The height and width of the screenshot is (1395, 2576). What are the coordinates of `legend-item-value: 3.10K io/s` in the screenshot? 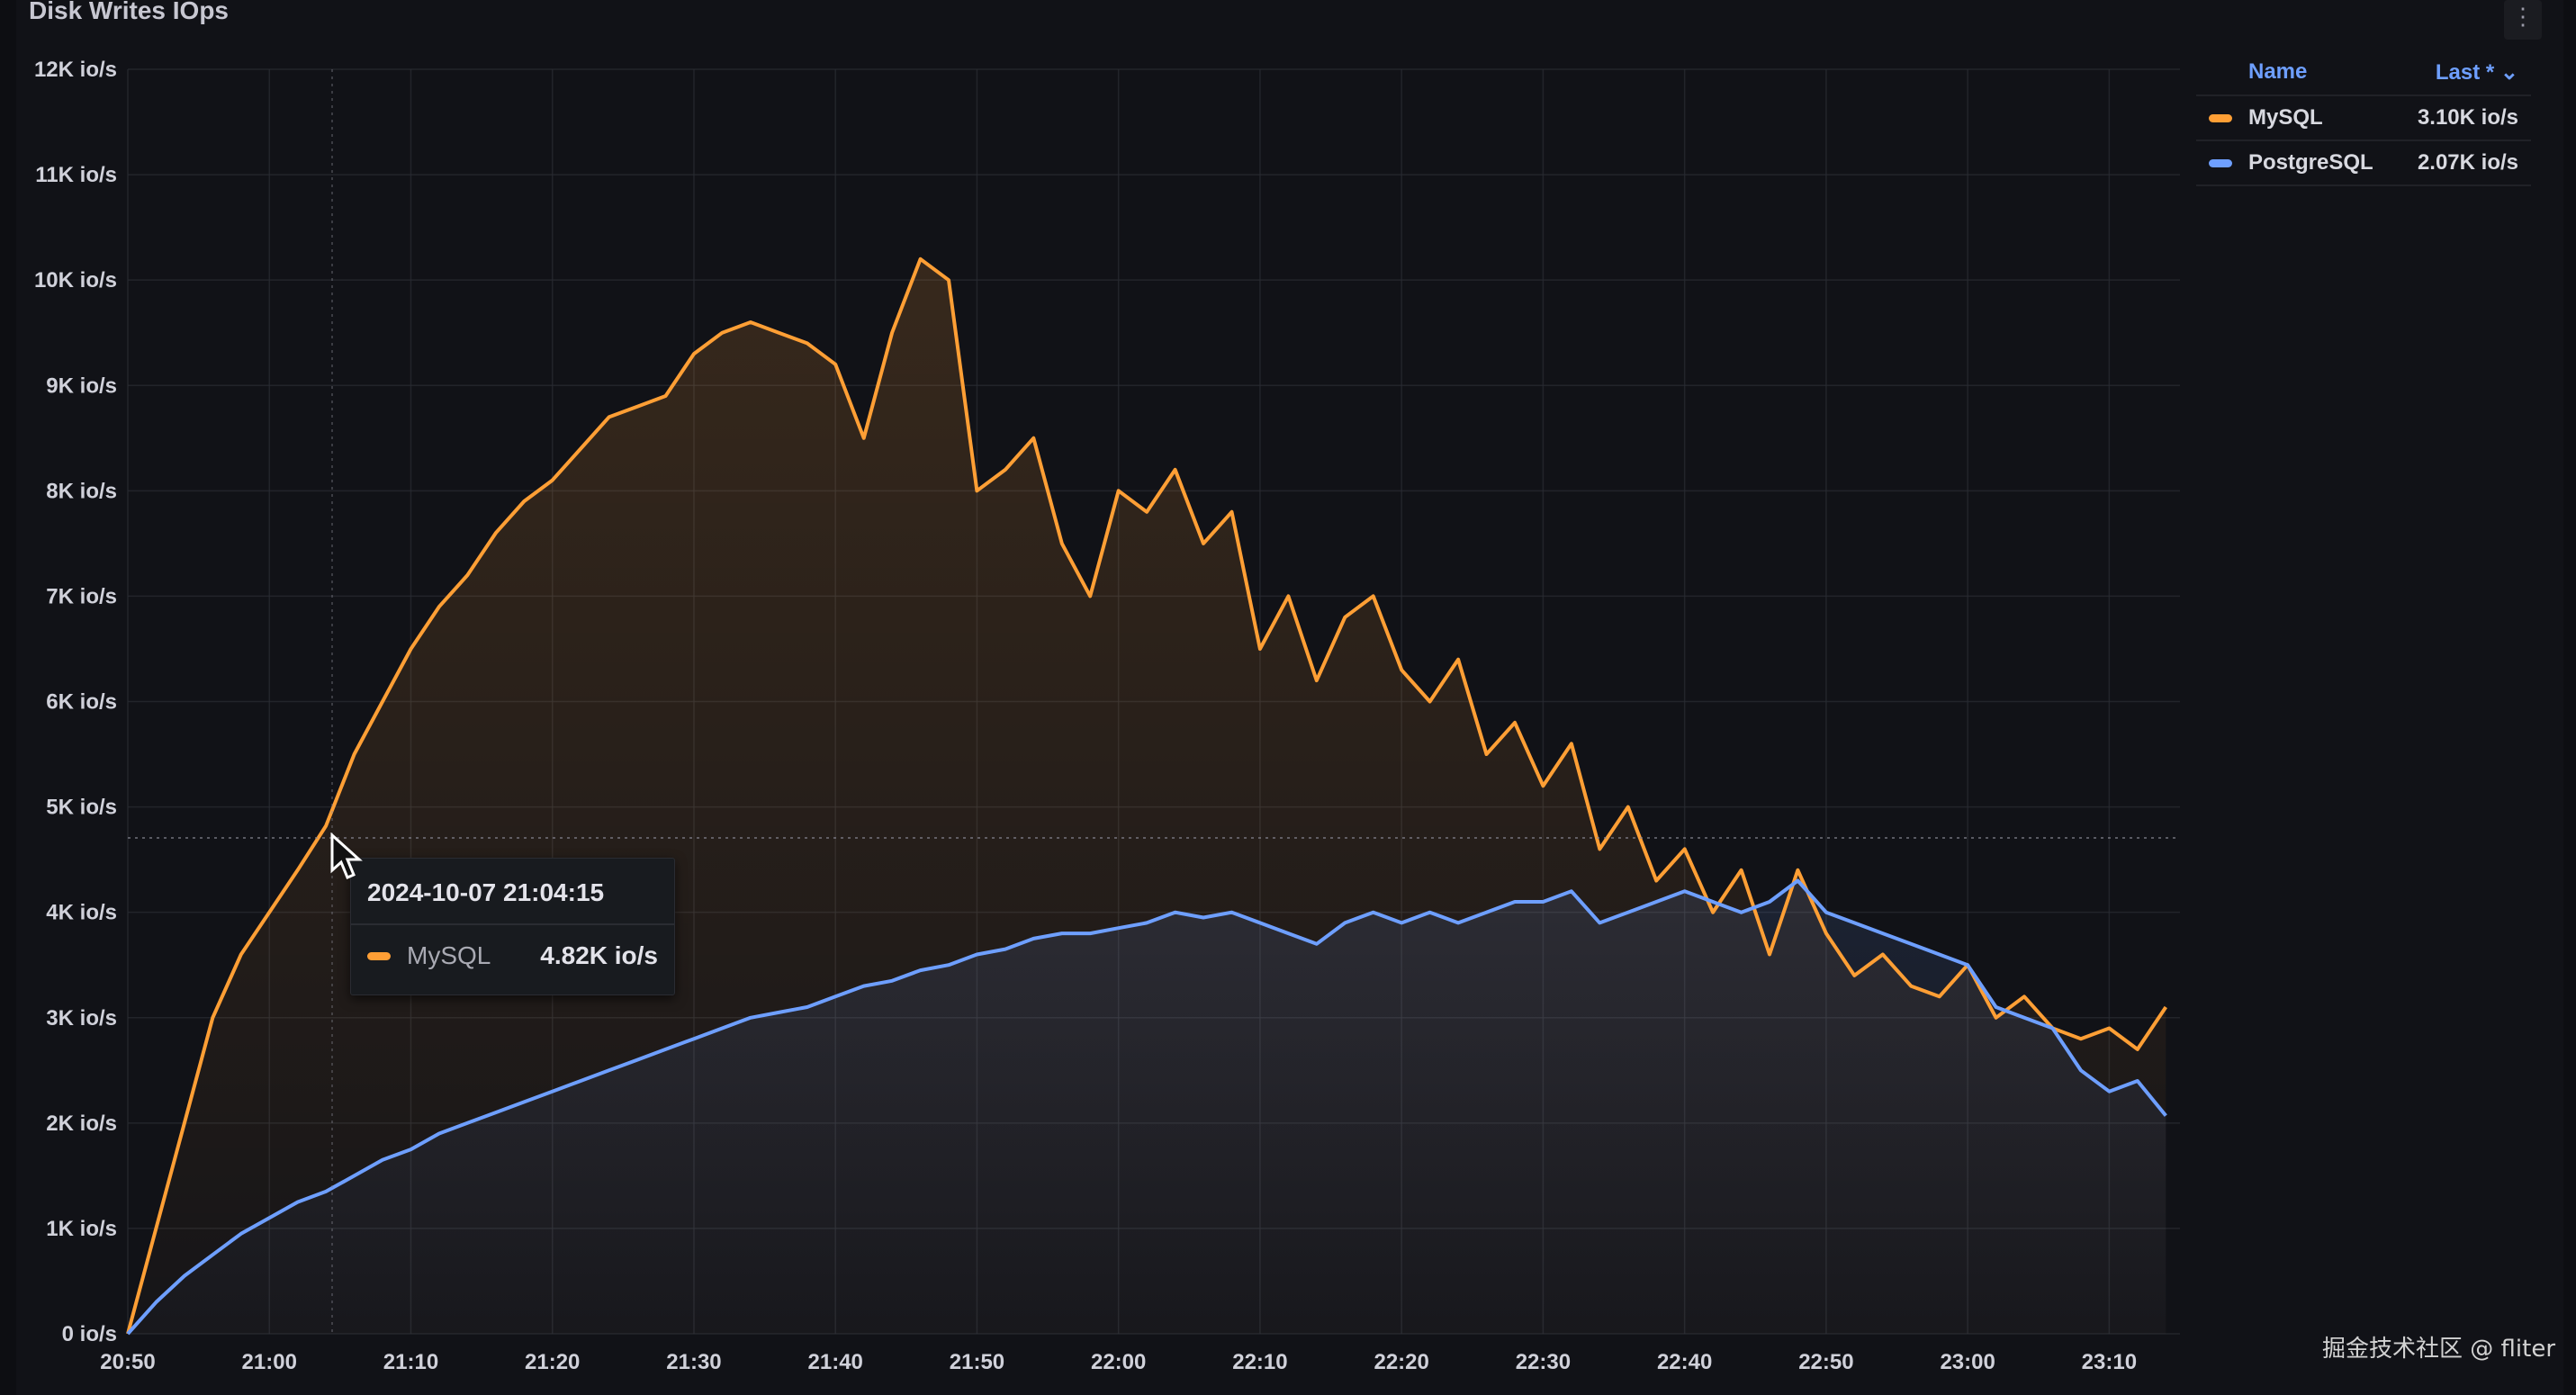 It's located at (2467, 118).